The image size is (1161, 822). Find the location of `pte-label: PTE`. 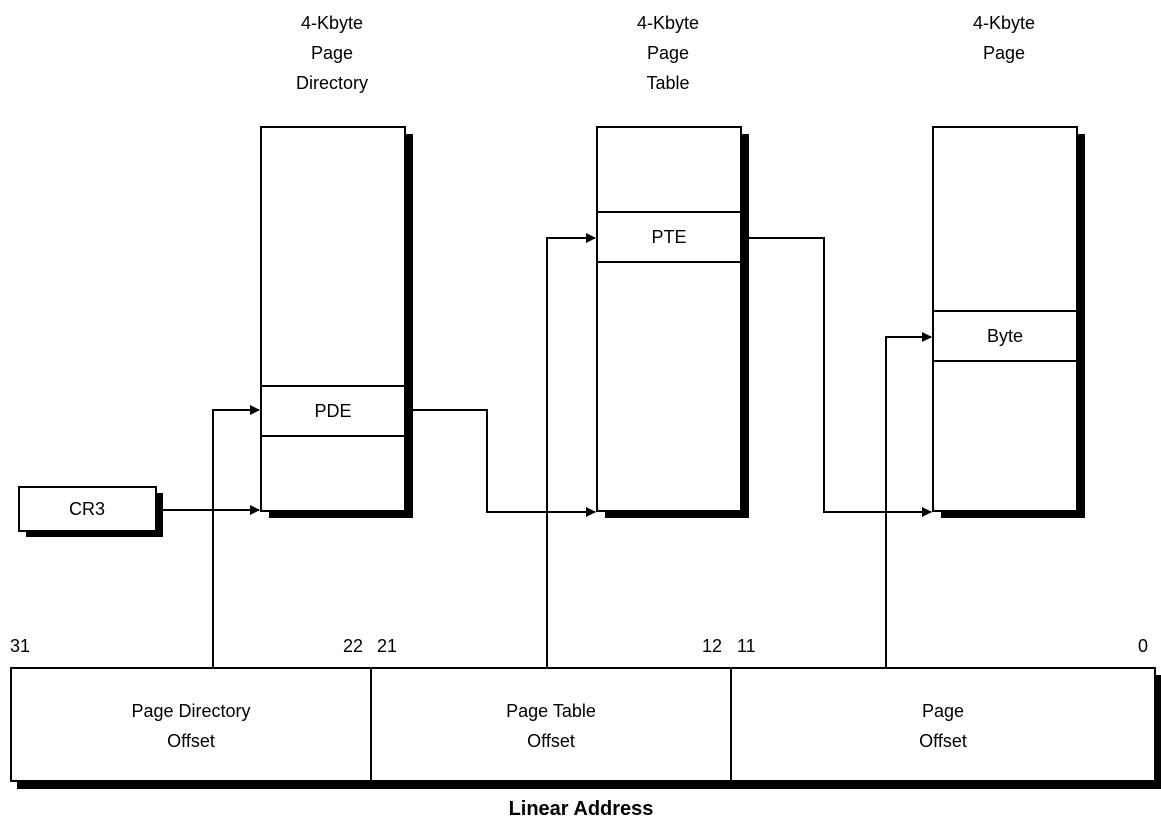

pte-label: PTE is located at coordinates (668, 237).